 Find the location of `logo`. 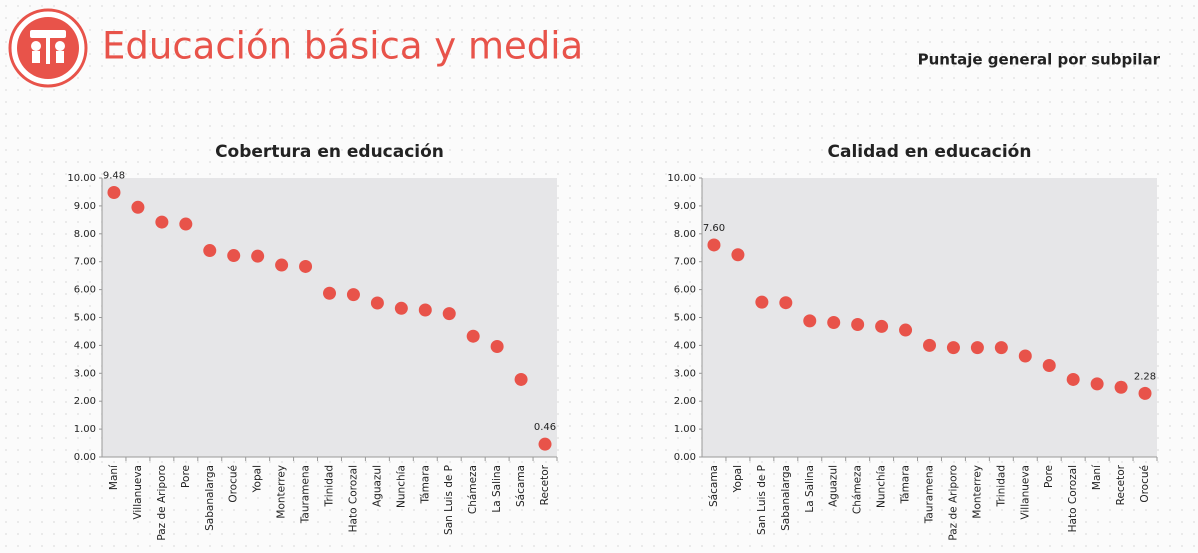

logo is located at coordinates (48, 48).